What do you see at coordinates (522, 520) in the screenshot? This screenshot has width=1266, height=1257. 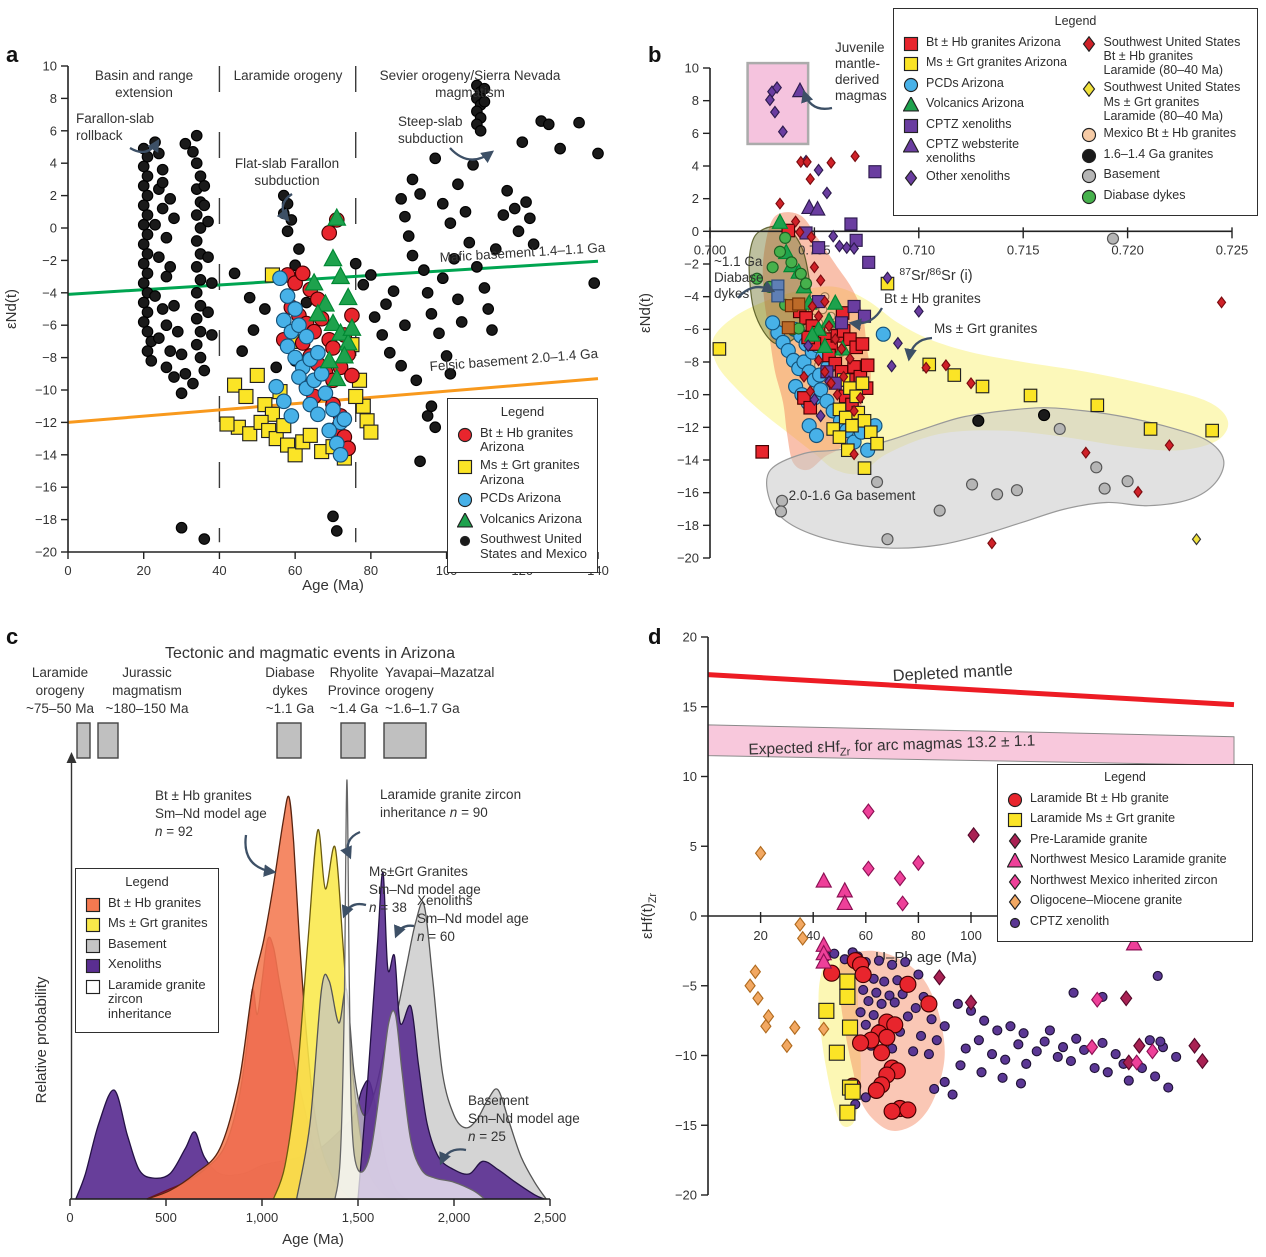 I see `legend-item: Volcanics Arizona` at bounding box center [522, 520].